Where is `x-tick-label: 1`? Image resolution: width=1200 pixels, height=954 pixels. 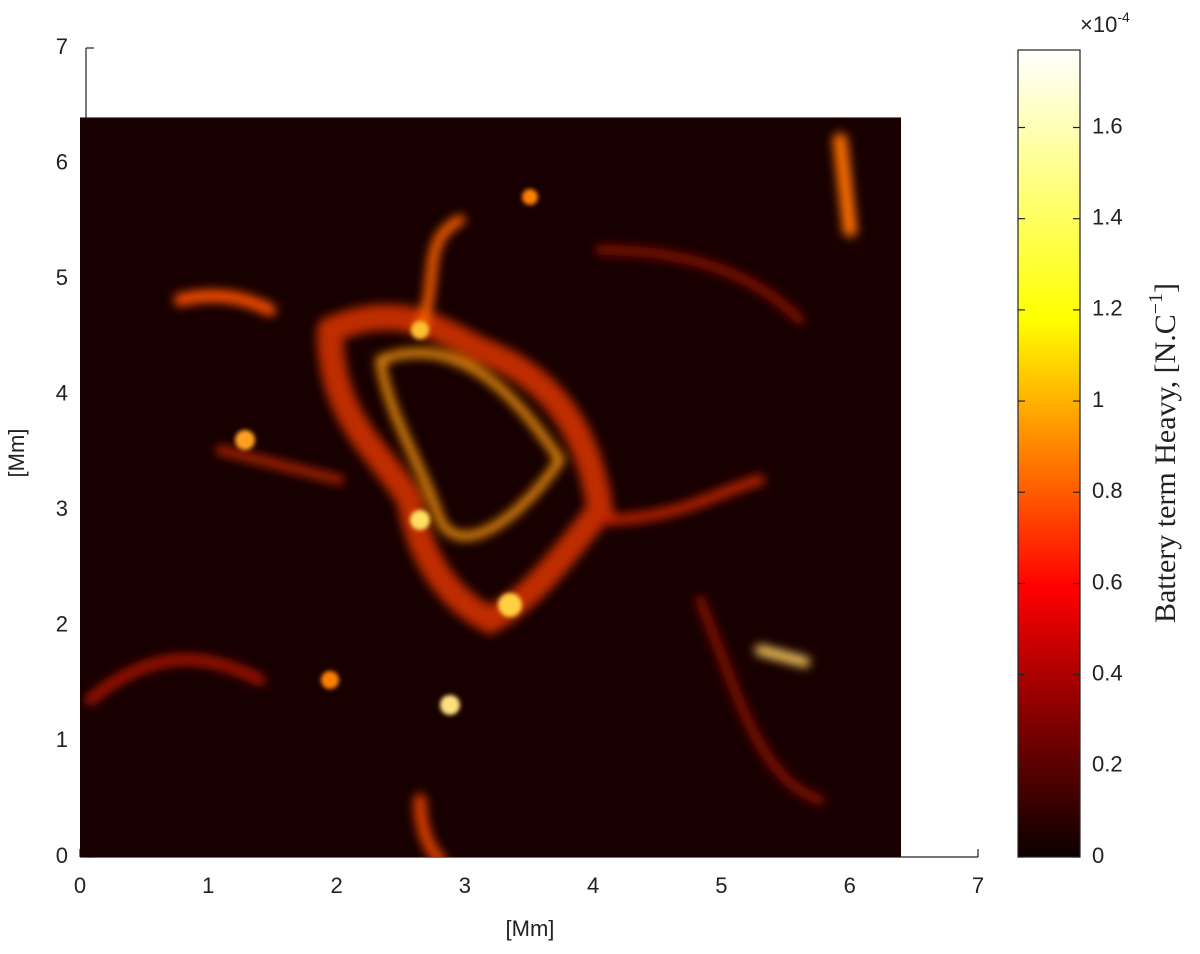 x-tick-label: 1 is located at coordinates (208, 885).